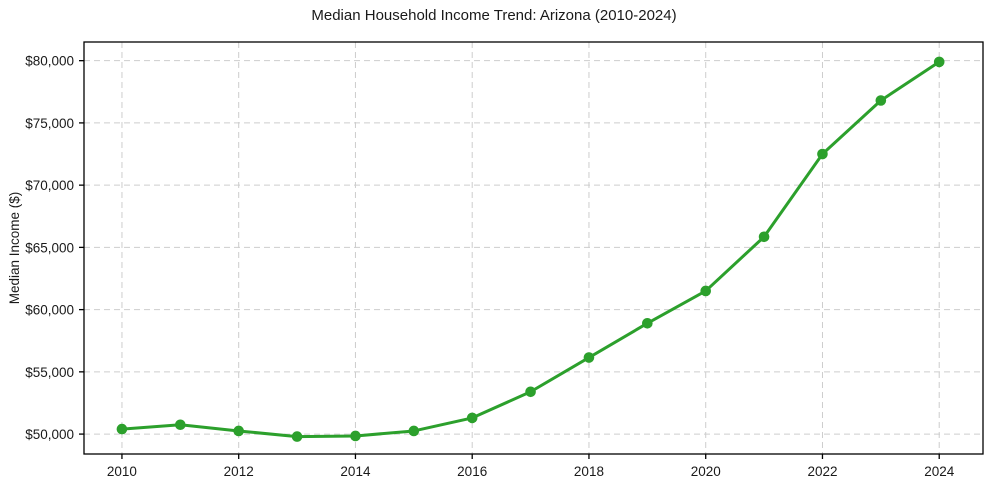 Image resolution: width=989 pixels, height=490 pixels. I want to click on x-tick-label: 2016, so click(472, 471).